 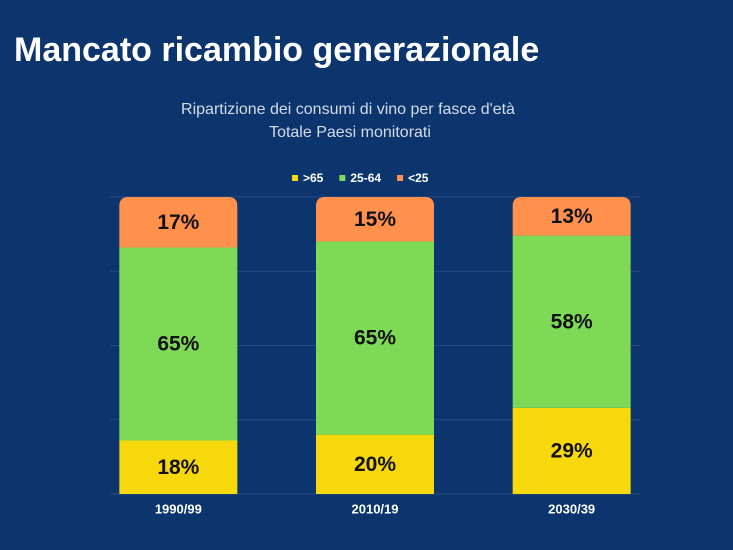 What do you see at coordinates (571, 508) in the screenshot?
I see `x-tick-label: 2030/39` at bounding box center [571, 508].